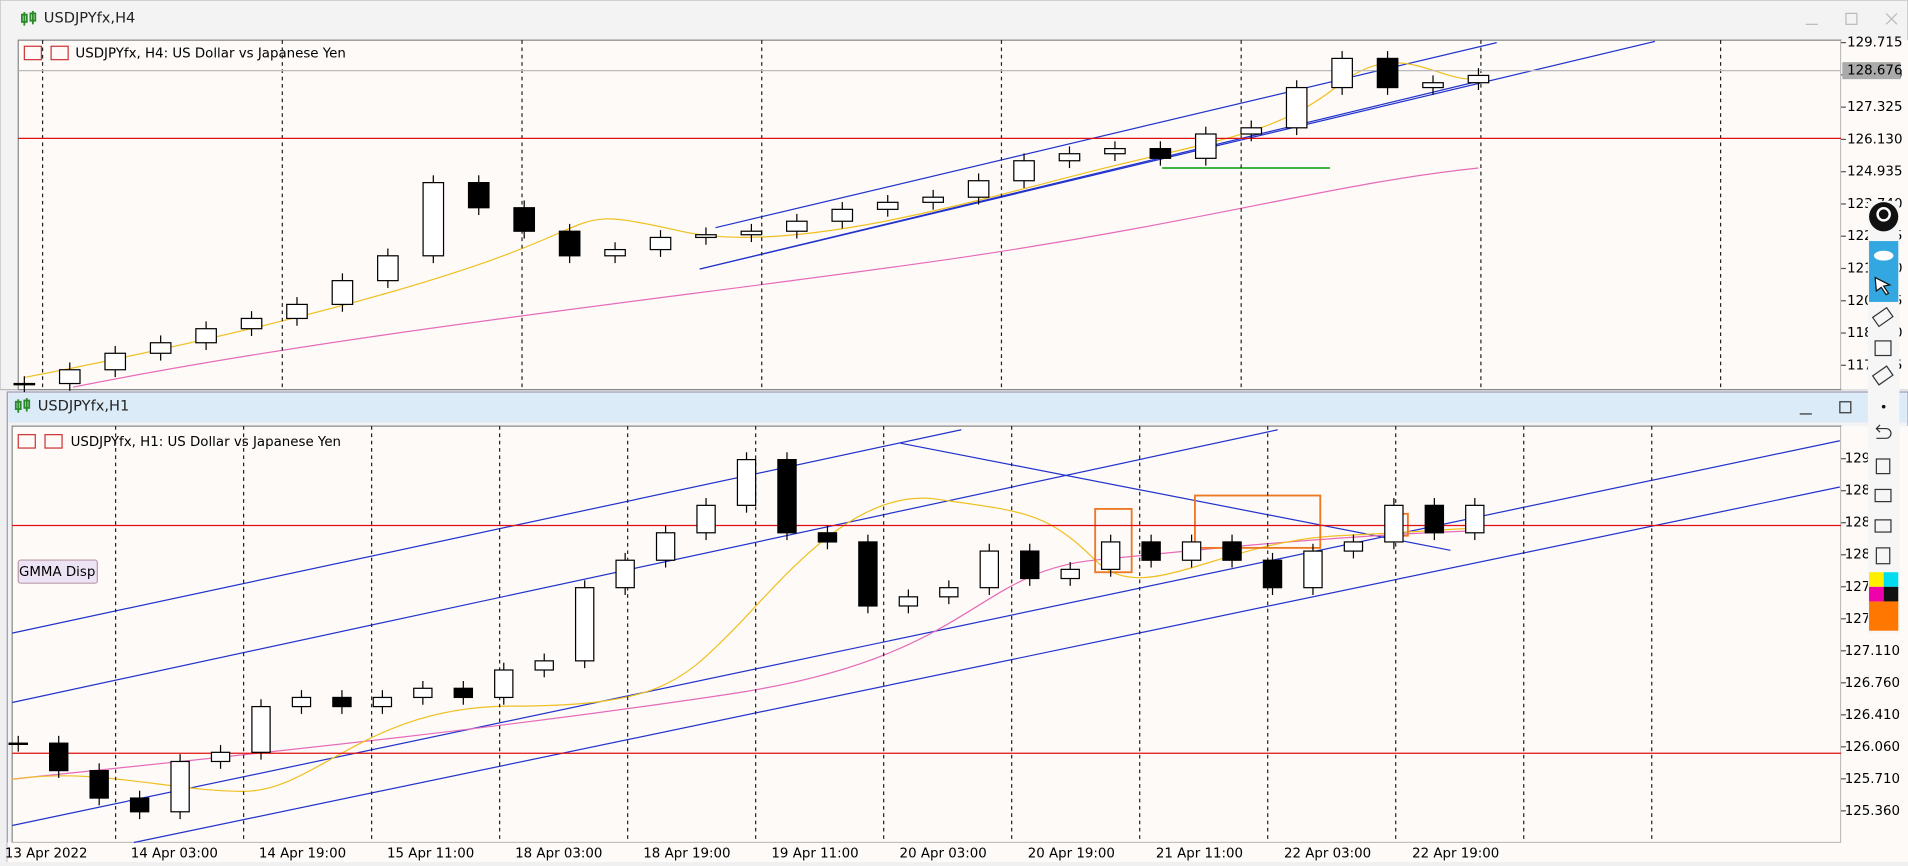 This screenshot has width=1908, height=866. Describe the element at coordinates (814, 853) in the screenshot. I see `time-label: 19 Apr 11:00` at that location.